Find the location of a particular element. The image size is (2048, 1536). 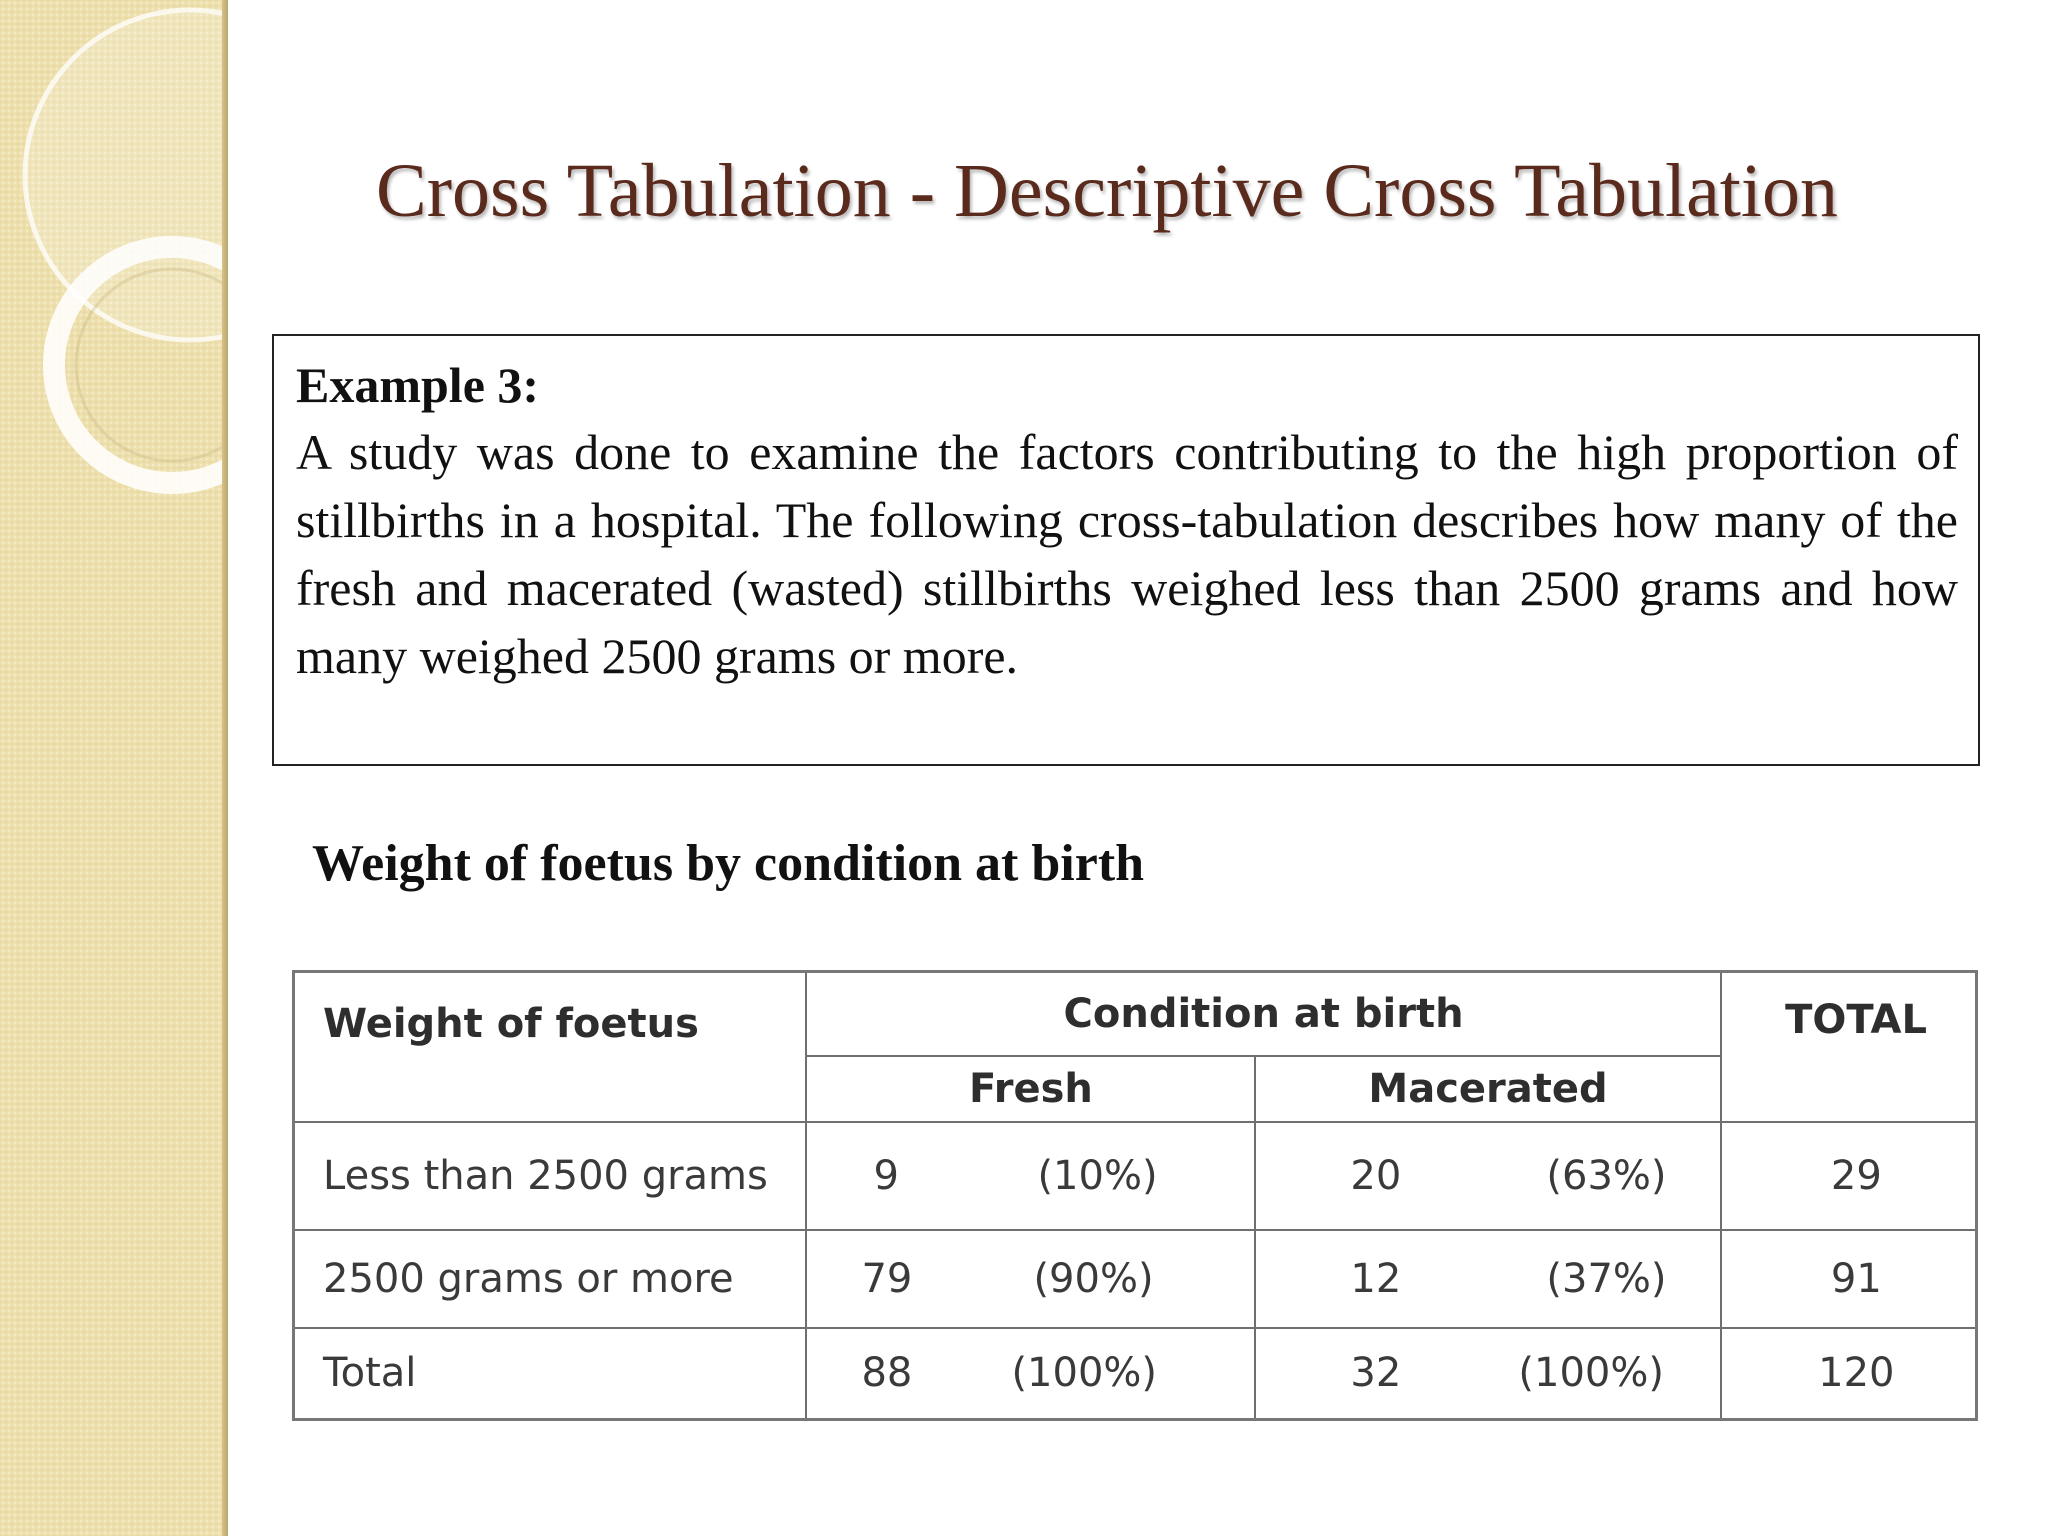

row-total: 91 is located at coordinates (1848, 1278).